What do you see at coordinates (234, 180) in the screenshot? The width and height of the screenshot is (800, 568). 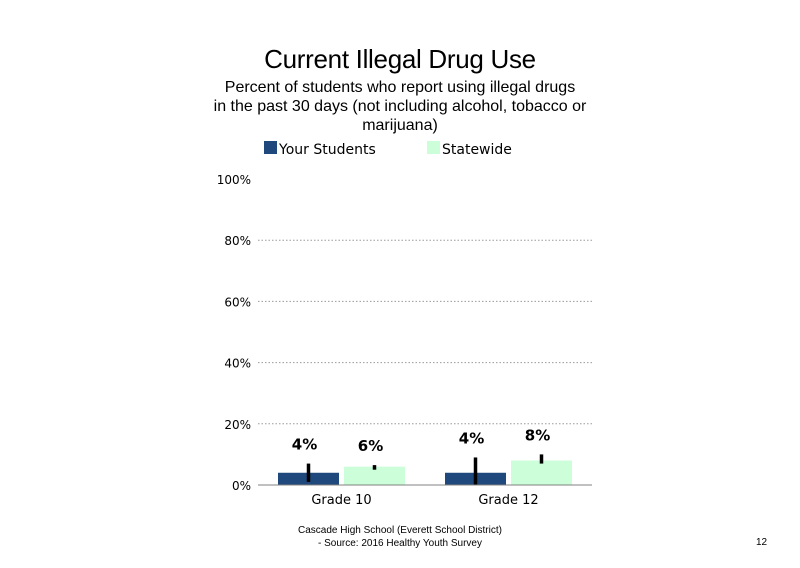 I see `y-tick-label: 100%` at bounding box center [234, 180].